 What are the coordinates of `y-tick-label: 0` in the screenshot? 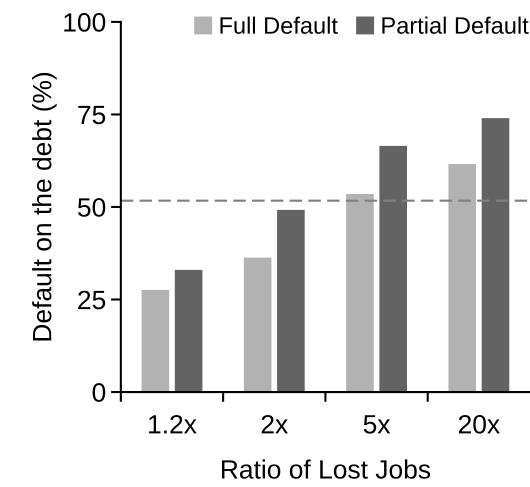 It's located at (99, 392).